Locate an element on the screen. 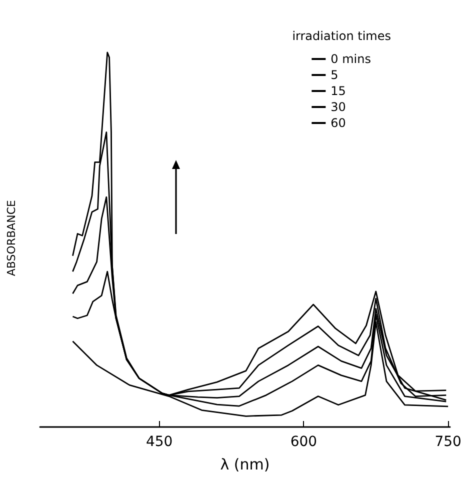 This screenshot has height=477, width=471. x-tick-label: 450 is located at coordinates (159, 442).